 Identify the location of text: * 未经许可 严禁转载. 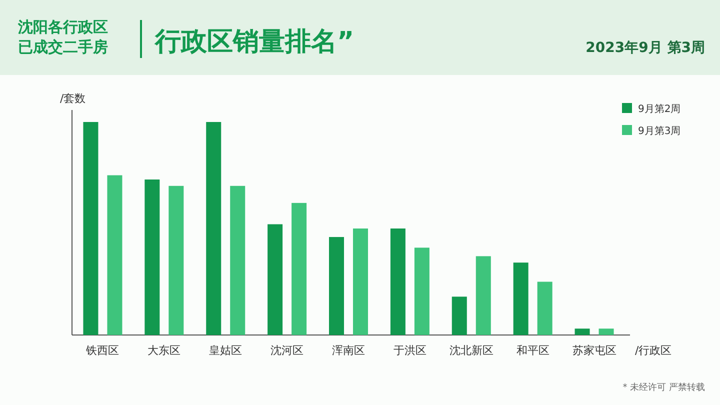
(663, 387).